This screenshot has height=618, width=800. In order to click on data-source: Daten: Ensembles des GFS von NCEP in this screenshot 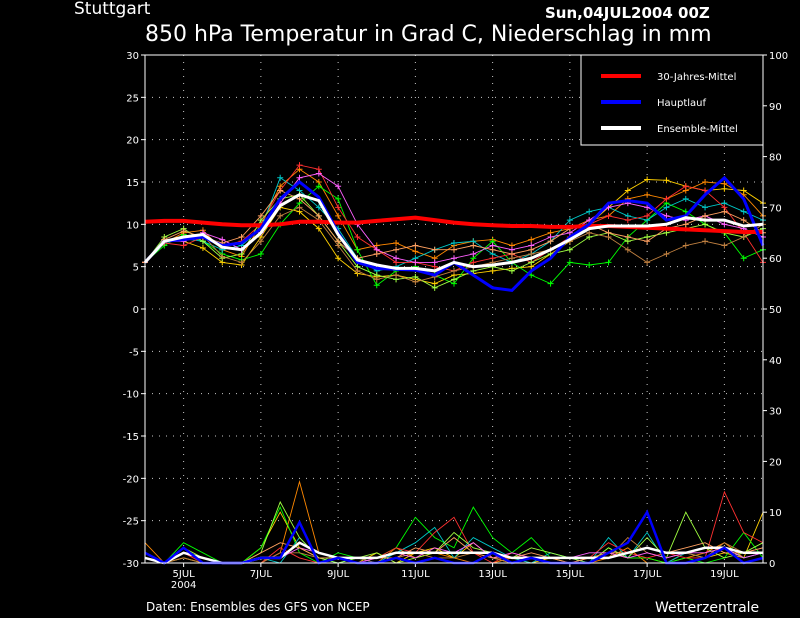, I will do `click(258, 607)`.